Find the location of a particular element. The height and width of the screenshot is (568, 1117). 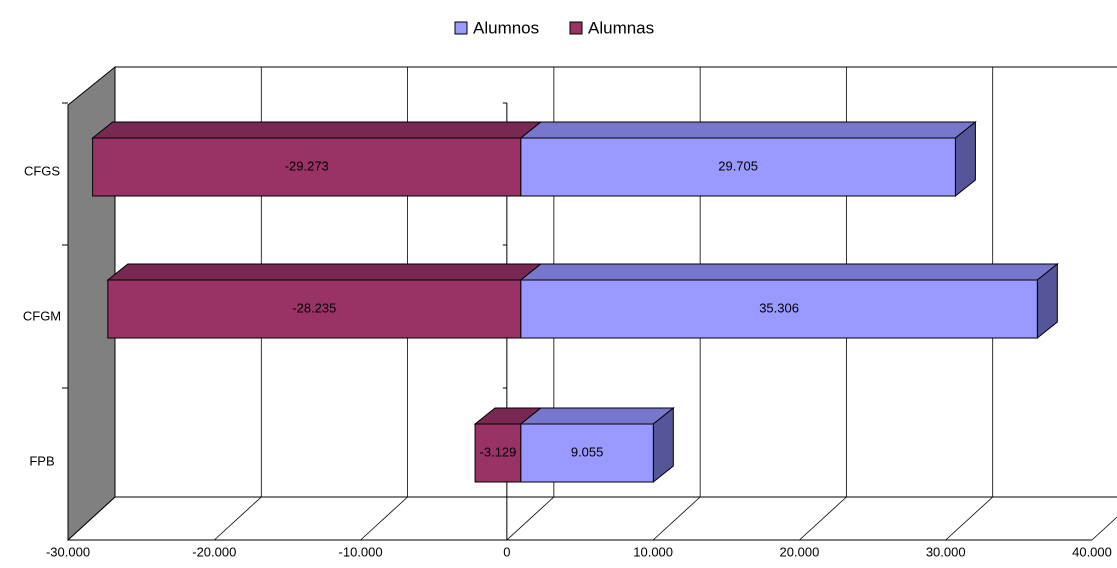

category-label: FPB is located at coordinates (41, 460).